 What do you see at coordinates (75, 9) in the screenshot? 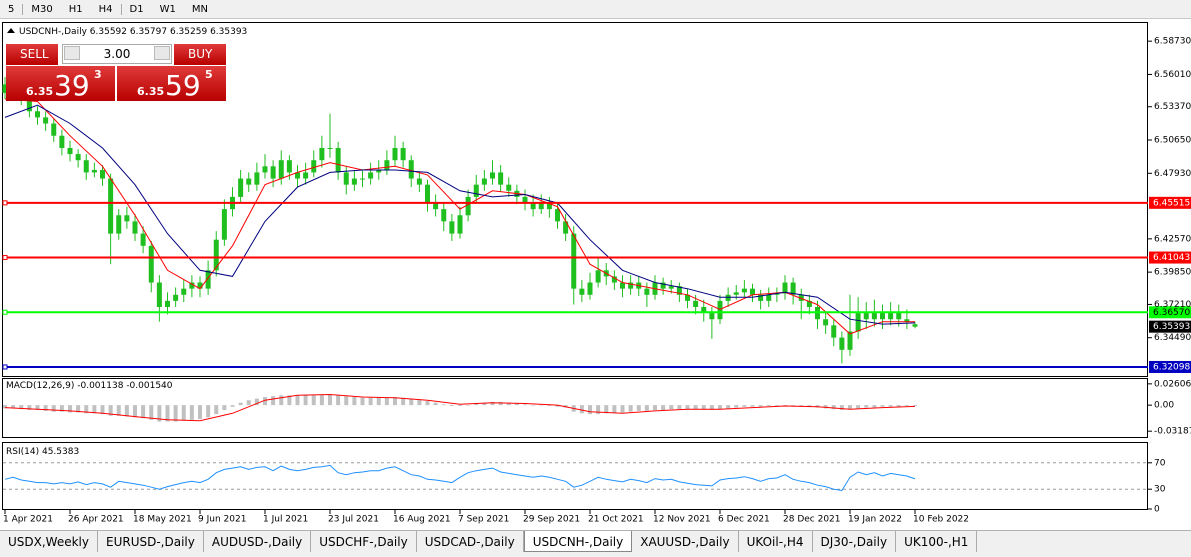
I see `timeframe-button: H1` at bounding box center [75, 9].